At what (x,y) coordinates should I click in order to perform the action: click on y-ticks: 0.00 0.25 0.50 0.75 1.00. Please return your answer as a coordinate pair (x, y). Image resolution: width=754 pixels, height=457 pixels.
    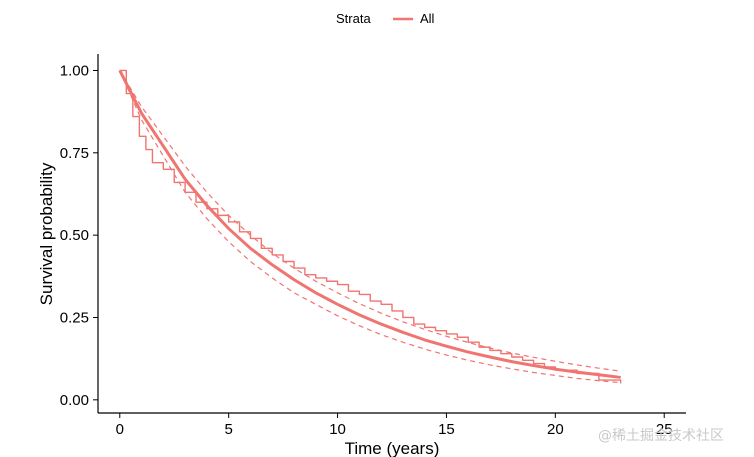
    Looking at the image, I should click on (79, 235).